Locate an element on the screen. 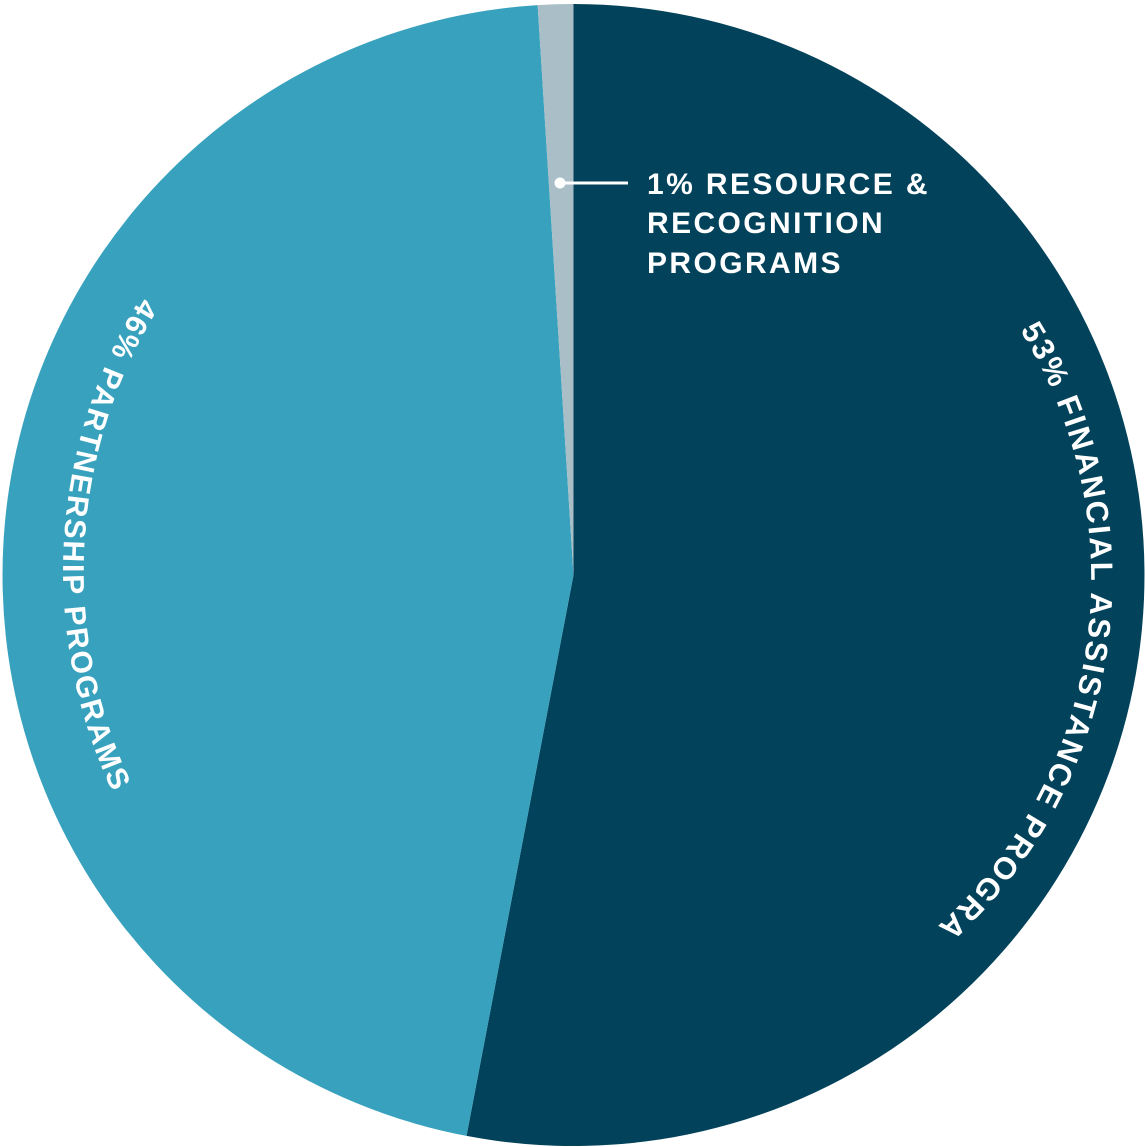  callout-line-2: RECOGNITION is located at coordinates (766, 223).